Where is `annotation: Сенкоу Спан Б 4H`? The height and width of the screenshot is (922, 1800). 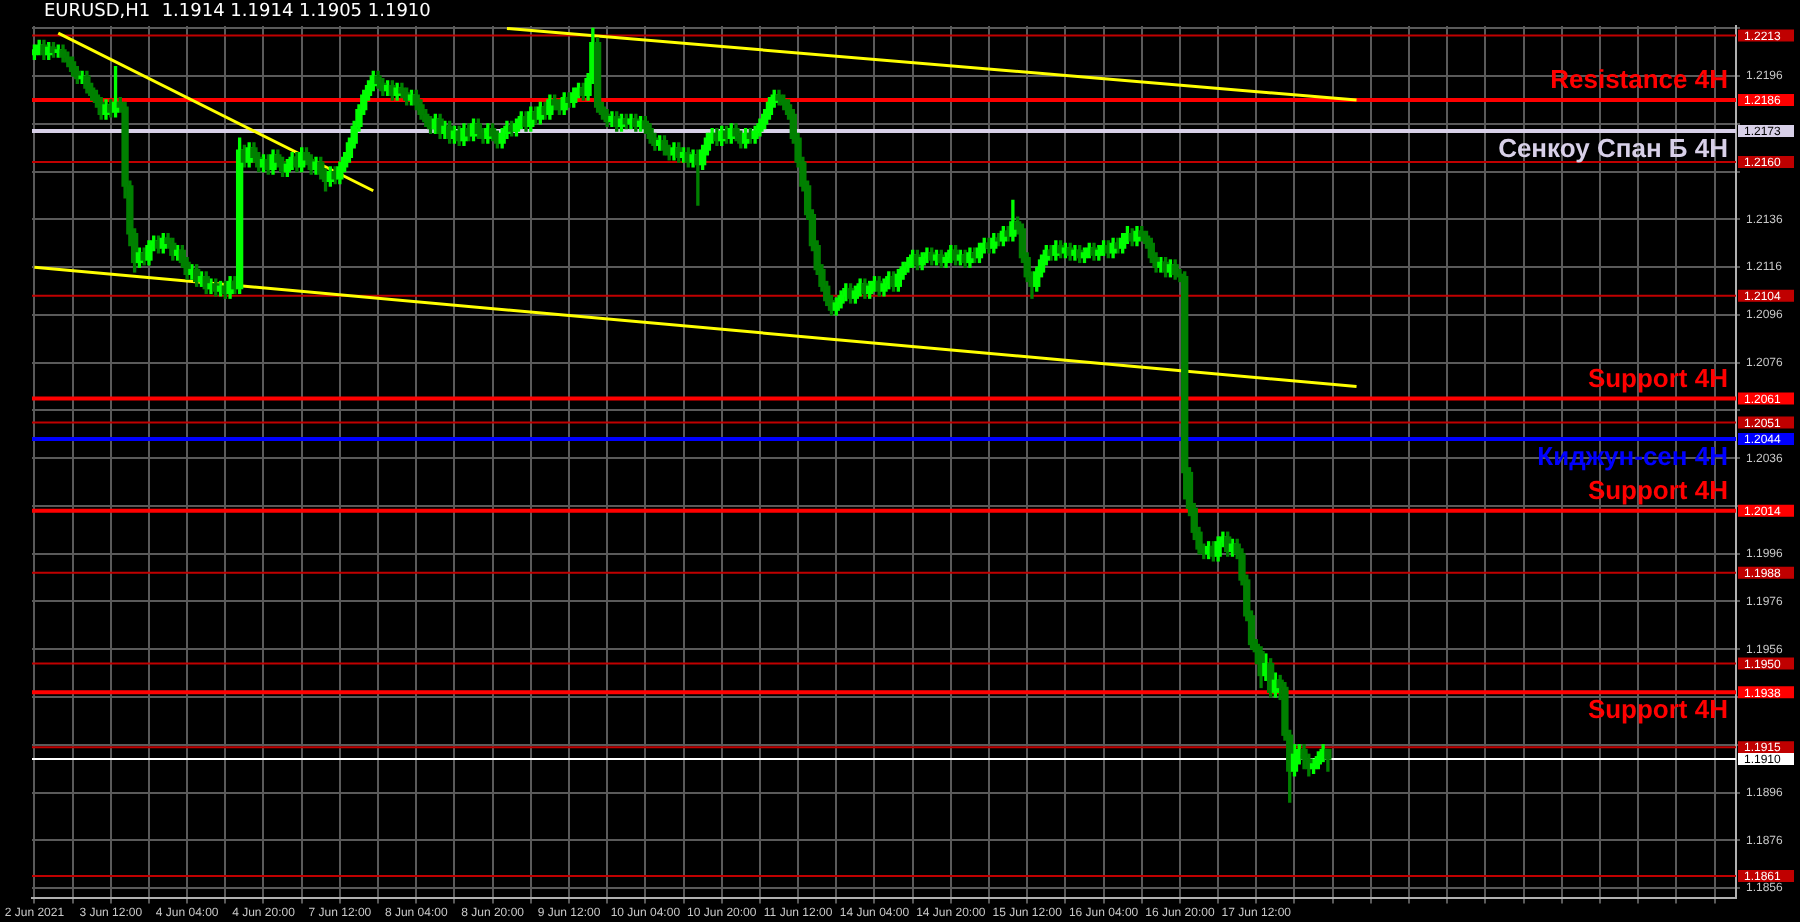
annotation: Сенкоу Спан Б 4H is located at coordinates (1613, 148).